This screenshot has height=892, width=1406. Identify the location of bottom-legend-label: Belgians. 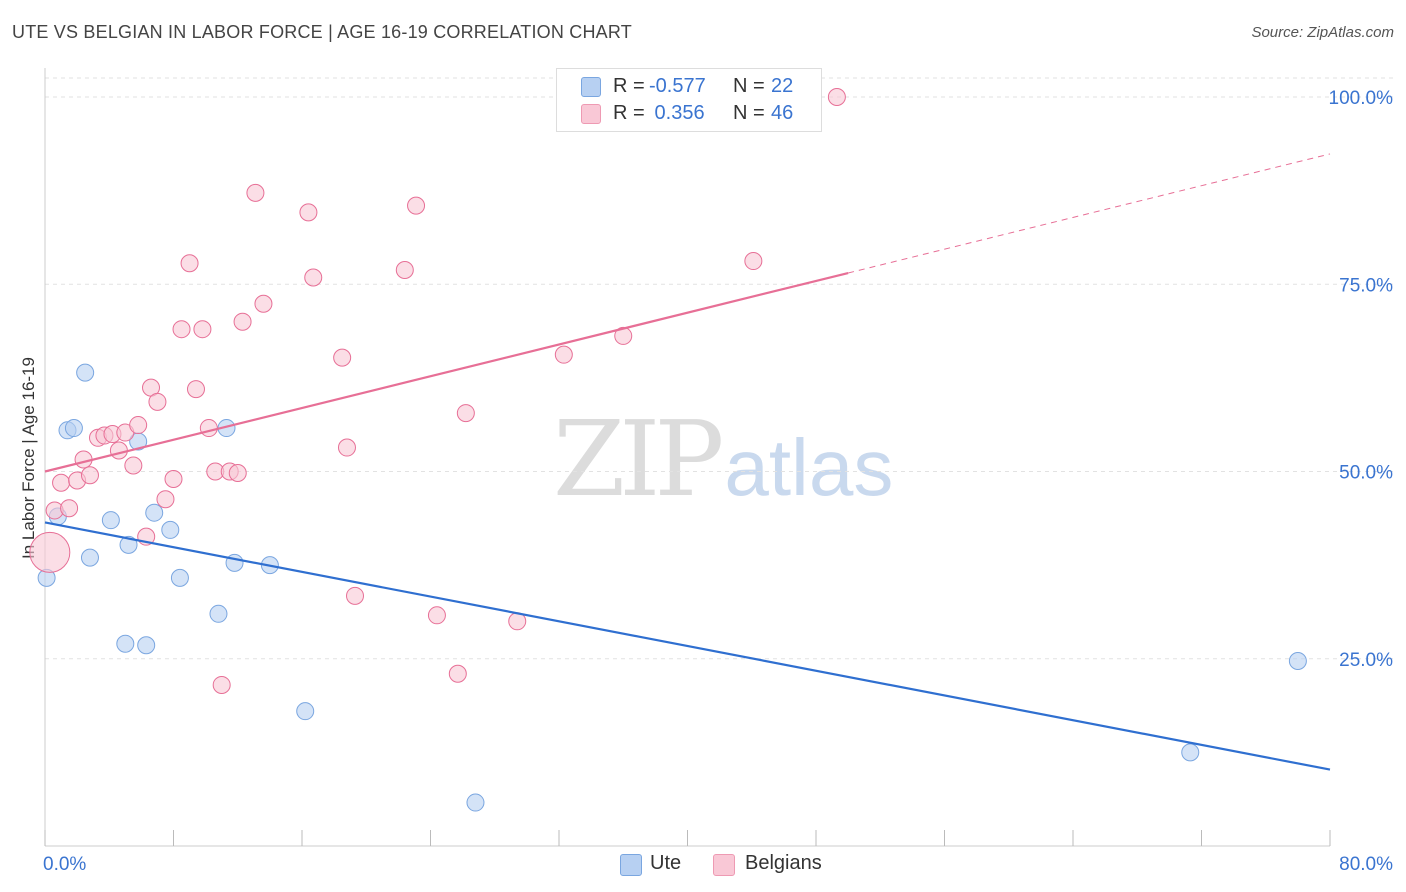
(783, 863).